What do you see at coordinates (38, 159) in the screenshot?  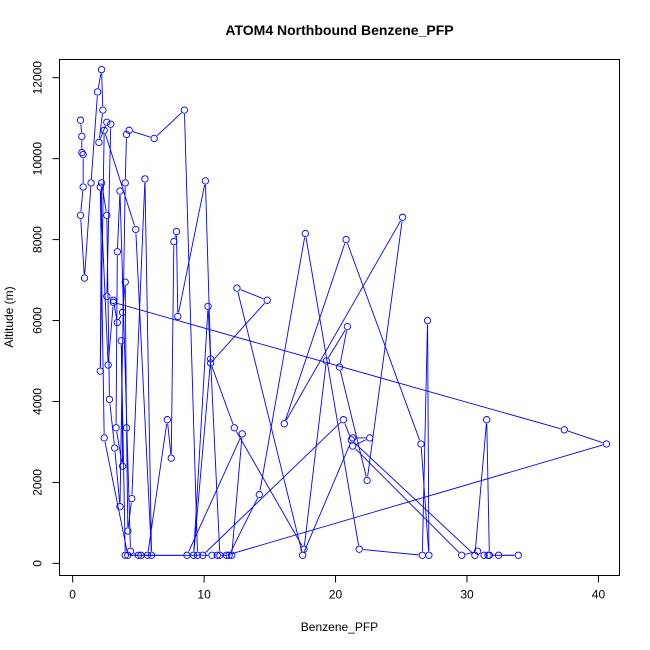 I see `y-tick-label: 10000` at bounding box center [38, 159].